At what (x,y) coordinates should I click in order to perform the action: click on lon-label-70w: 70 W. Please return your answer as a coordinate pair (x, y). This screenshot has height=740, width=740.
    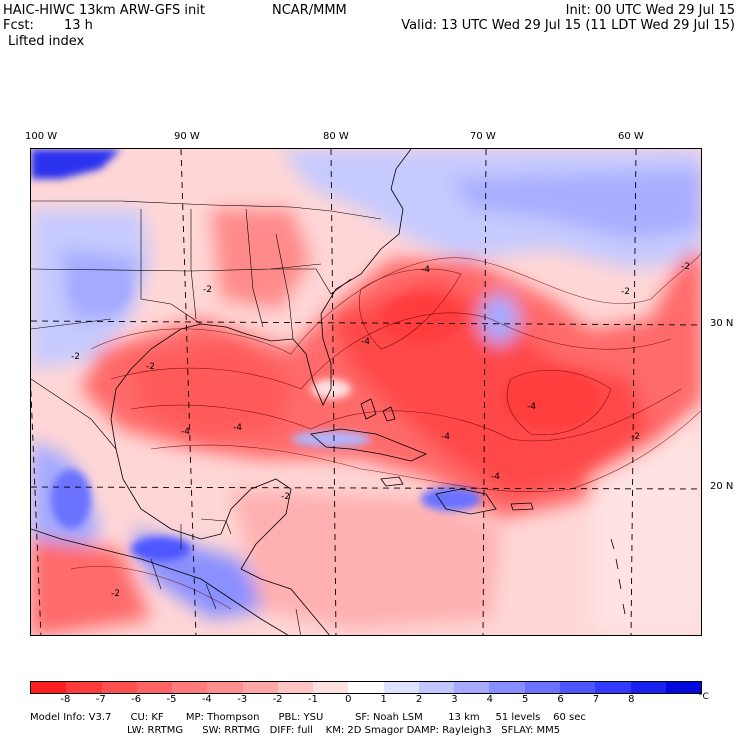
    Looking at the image, I should click on (483, 136).